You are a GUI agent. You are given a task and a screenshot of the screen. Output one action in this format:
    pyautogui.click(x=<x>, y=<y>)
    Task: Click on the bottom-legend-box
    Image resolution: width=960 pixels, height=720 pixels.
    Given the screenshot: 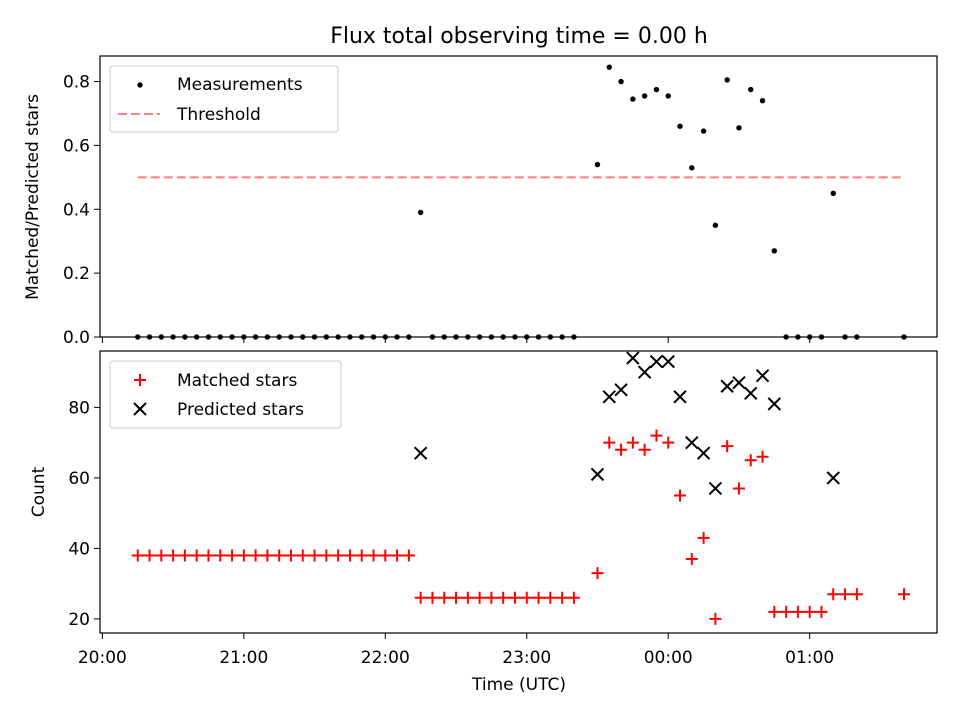 What is the action you would take?
    pyautogui.click(x=225, y=394)
    